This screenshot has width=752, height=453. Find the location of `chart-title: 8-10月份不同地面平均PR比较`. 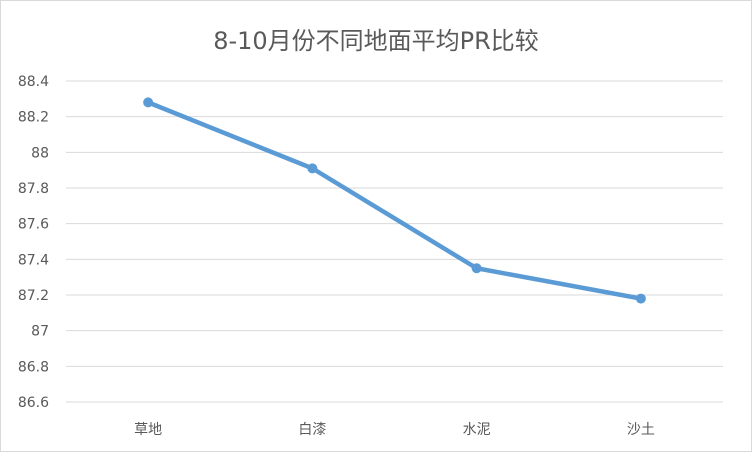

chart-title: 8-10月份不同地面平均PR比较 is located at coordinates (376, 41).